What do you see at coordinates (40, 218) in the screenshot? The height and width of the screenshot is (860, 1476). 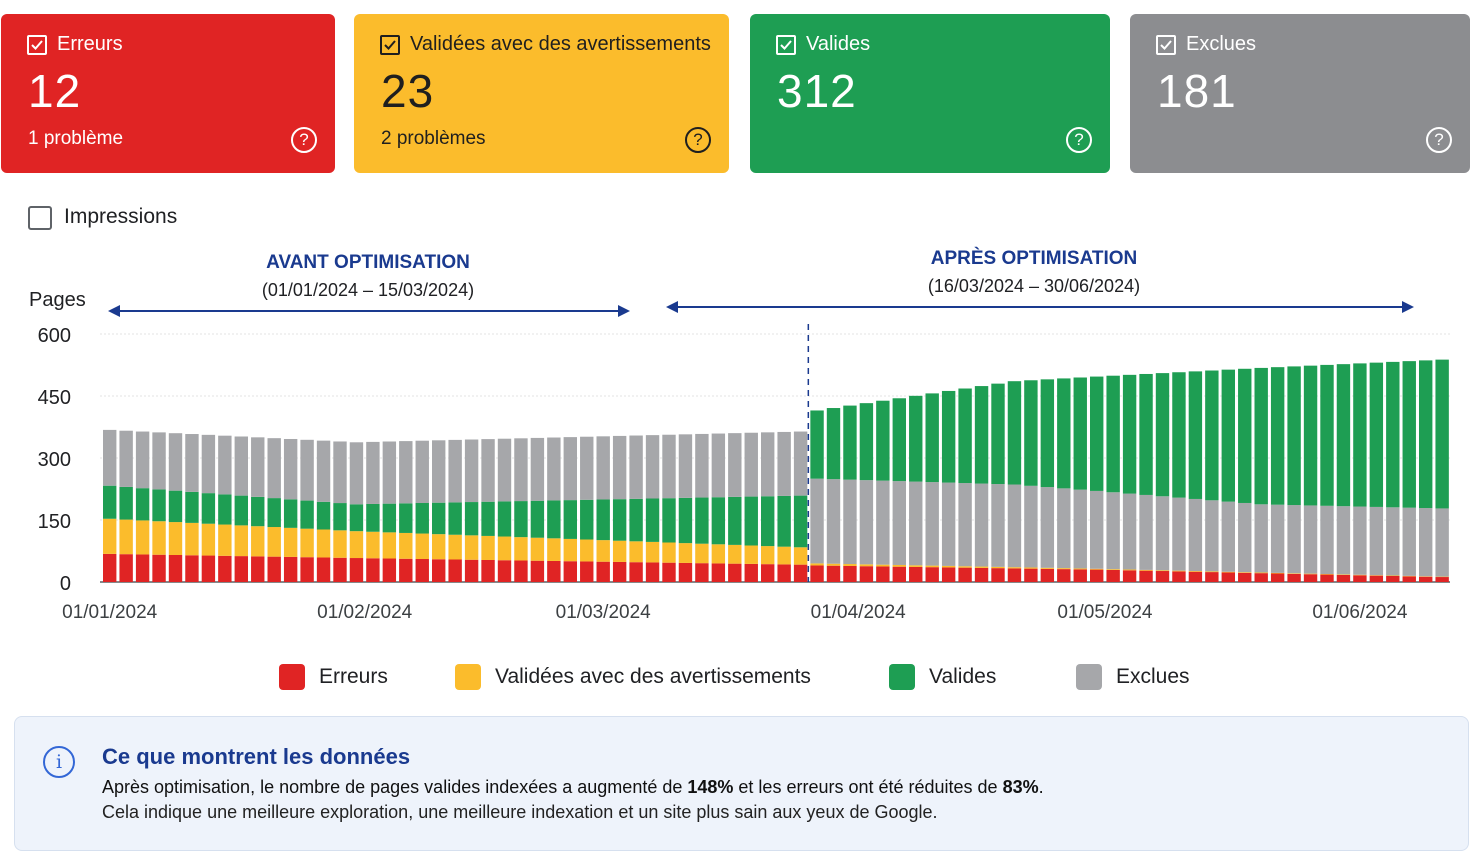 I see `impressions-checkbox` at bounding box center [40, 218].